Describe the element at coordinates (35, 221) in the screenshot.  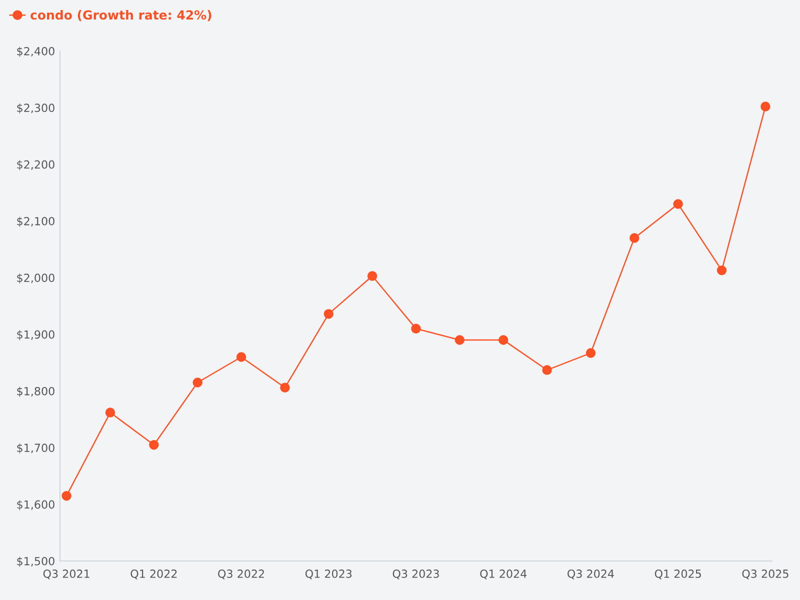
I see `y-tick-label: $2,100` at that location.